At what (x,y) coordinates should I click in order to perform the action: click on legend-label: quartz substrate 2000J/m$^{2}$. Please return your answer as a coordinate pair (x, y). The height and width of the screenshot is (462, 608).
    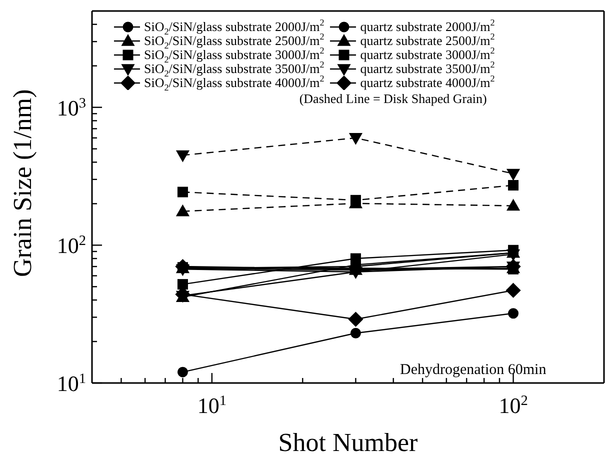
    Looking at the image, I should click on (427, 26).